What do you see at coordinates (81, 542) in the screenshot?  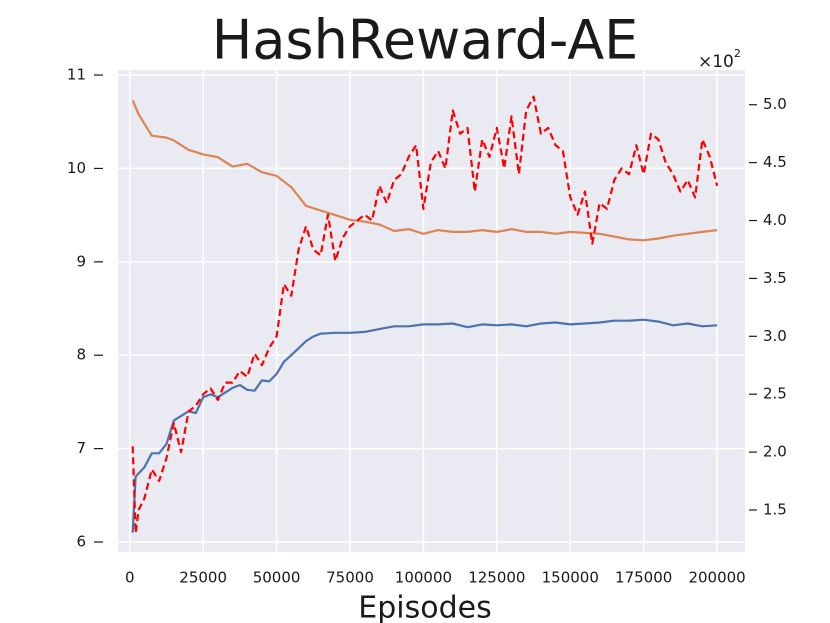 I see `y-tick-label: 6` at bounding box center [81, 542].